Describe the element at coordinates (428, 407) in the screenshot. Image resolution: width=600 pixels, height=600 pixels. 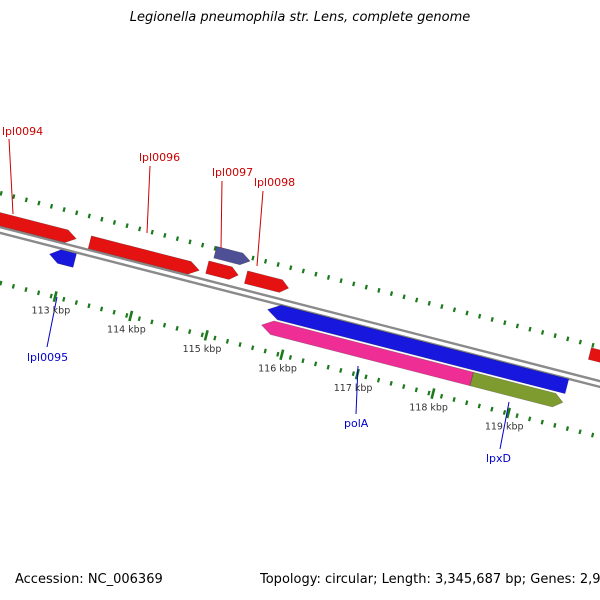
I see `ruler-tick-label: 118 kbp` at that location.